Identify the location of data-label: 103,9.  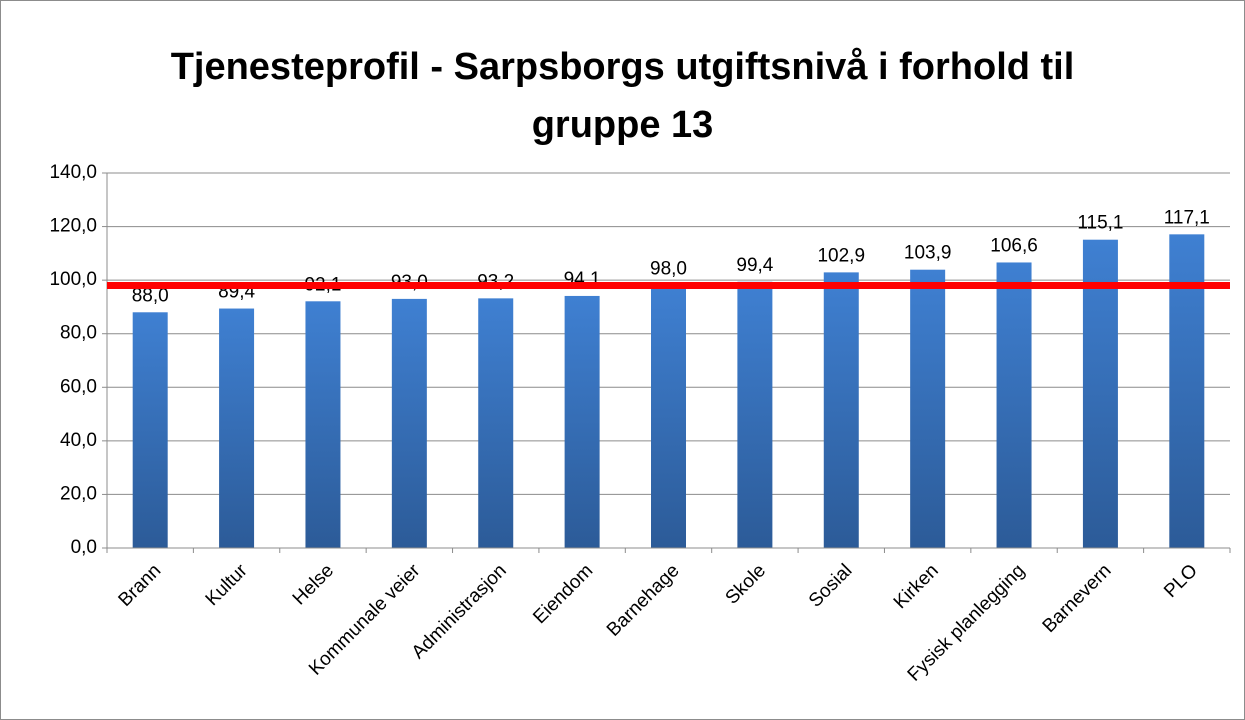
(928, 253).